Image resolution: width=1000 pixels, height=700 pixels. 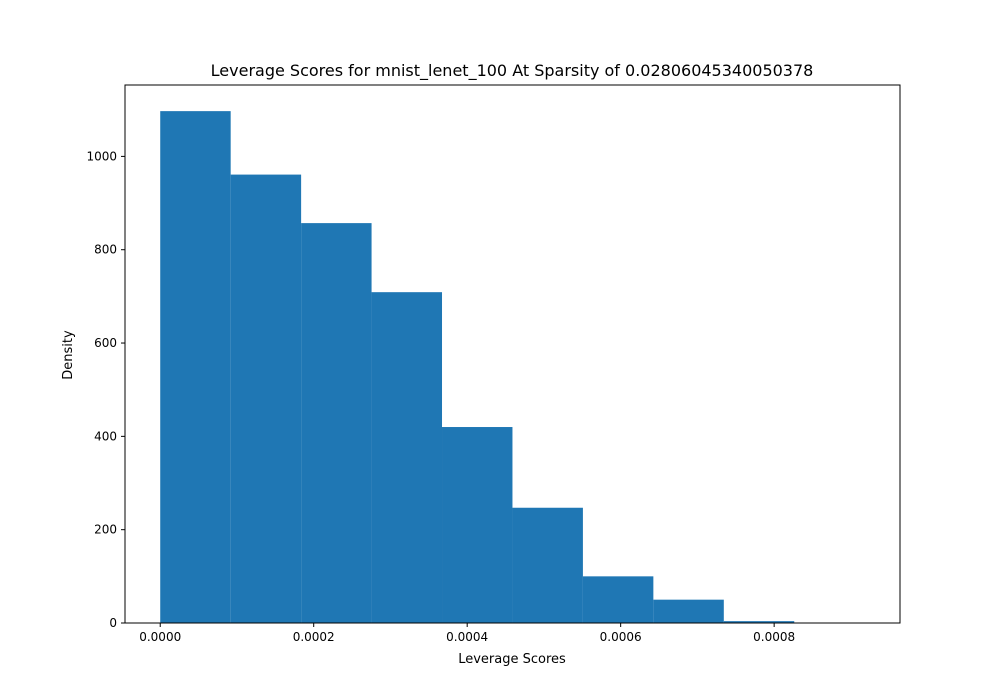 I want to click on y-tick-label: 800, so click(x=105, y=250).